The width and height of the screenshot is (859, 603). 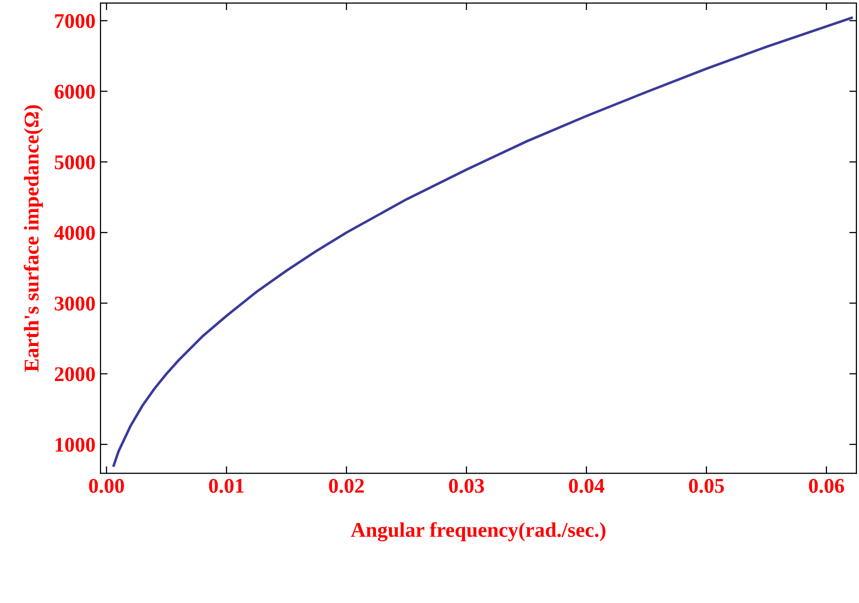 I want to click on x-tick-label: 0.01, so click(x=226, y=485).